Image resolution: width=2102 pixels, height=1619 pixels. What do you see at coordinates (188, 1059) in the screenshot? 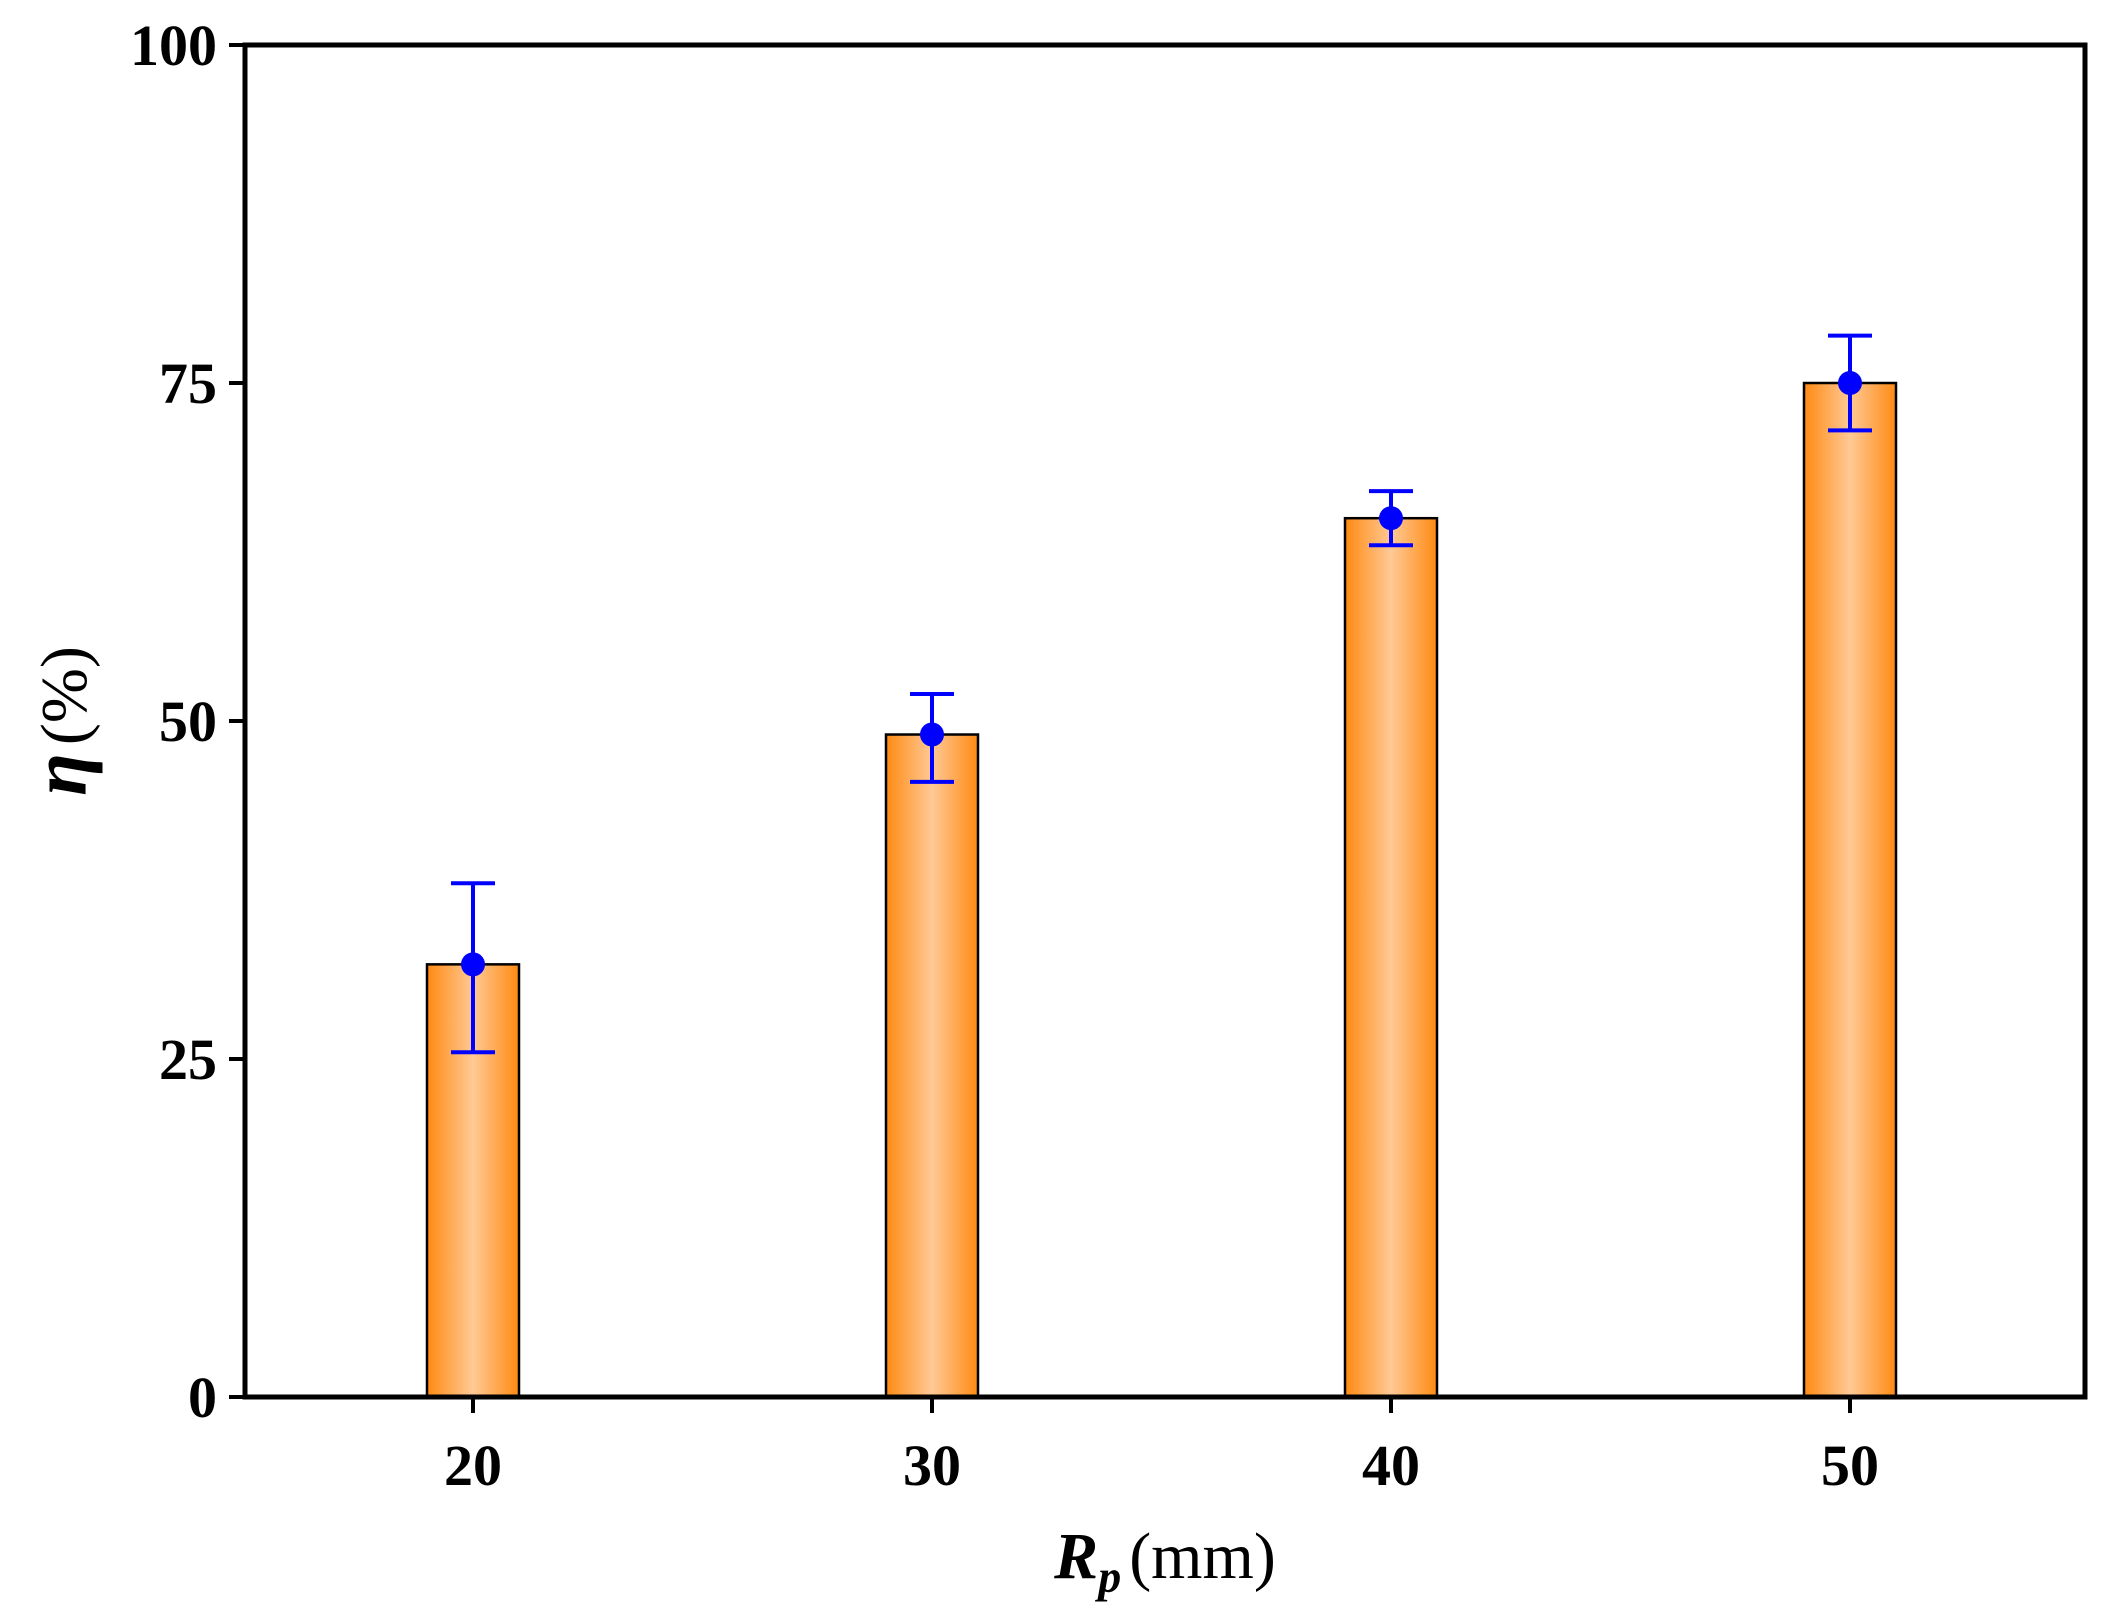
I see `y-tick-label-25: 25` at bounding box center [188, 1059].